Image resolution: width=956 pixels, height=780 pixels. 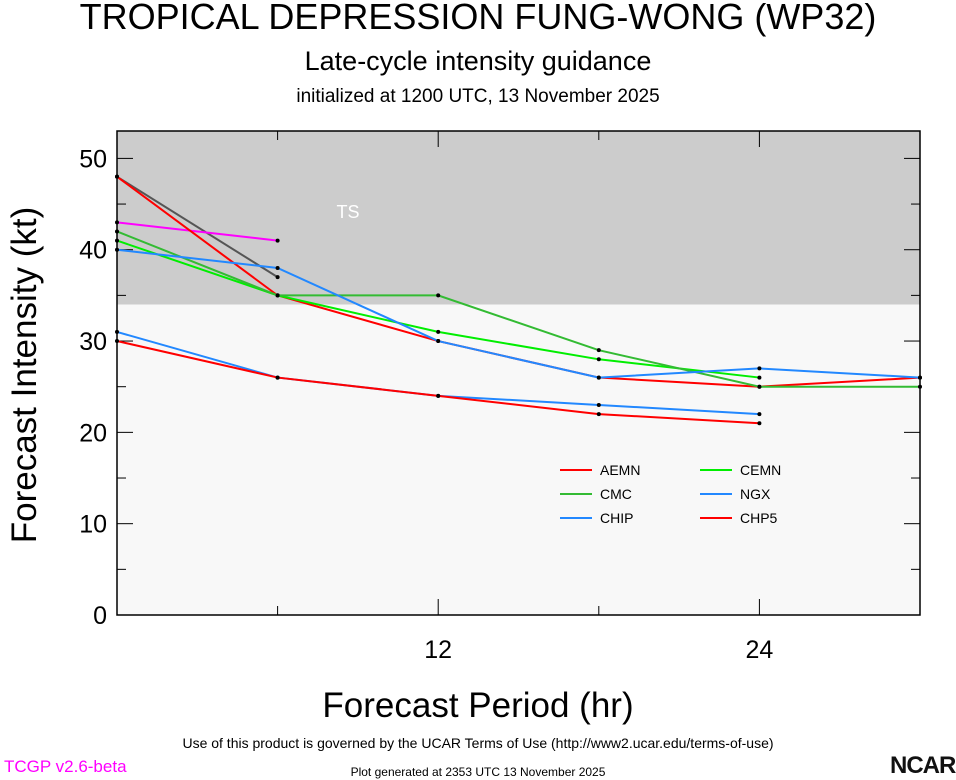 What do you see at coordinates (438, 650) in the screenshot?
I see `x-tick-label: 12` at bounding box center [438, 650].